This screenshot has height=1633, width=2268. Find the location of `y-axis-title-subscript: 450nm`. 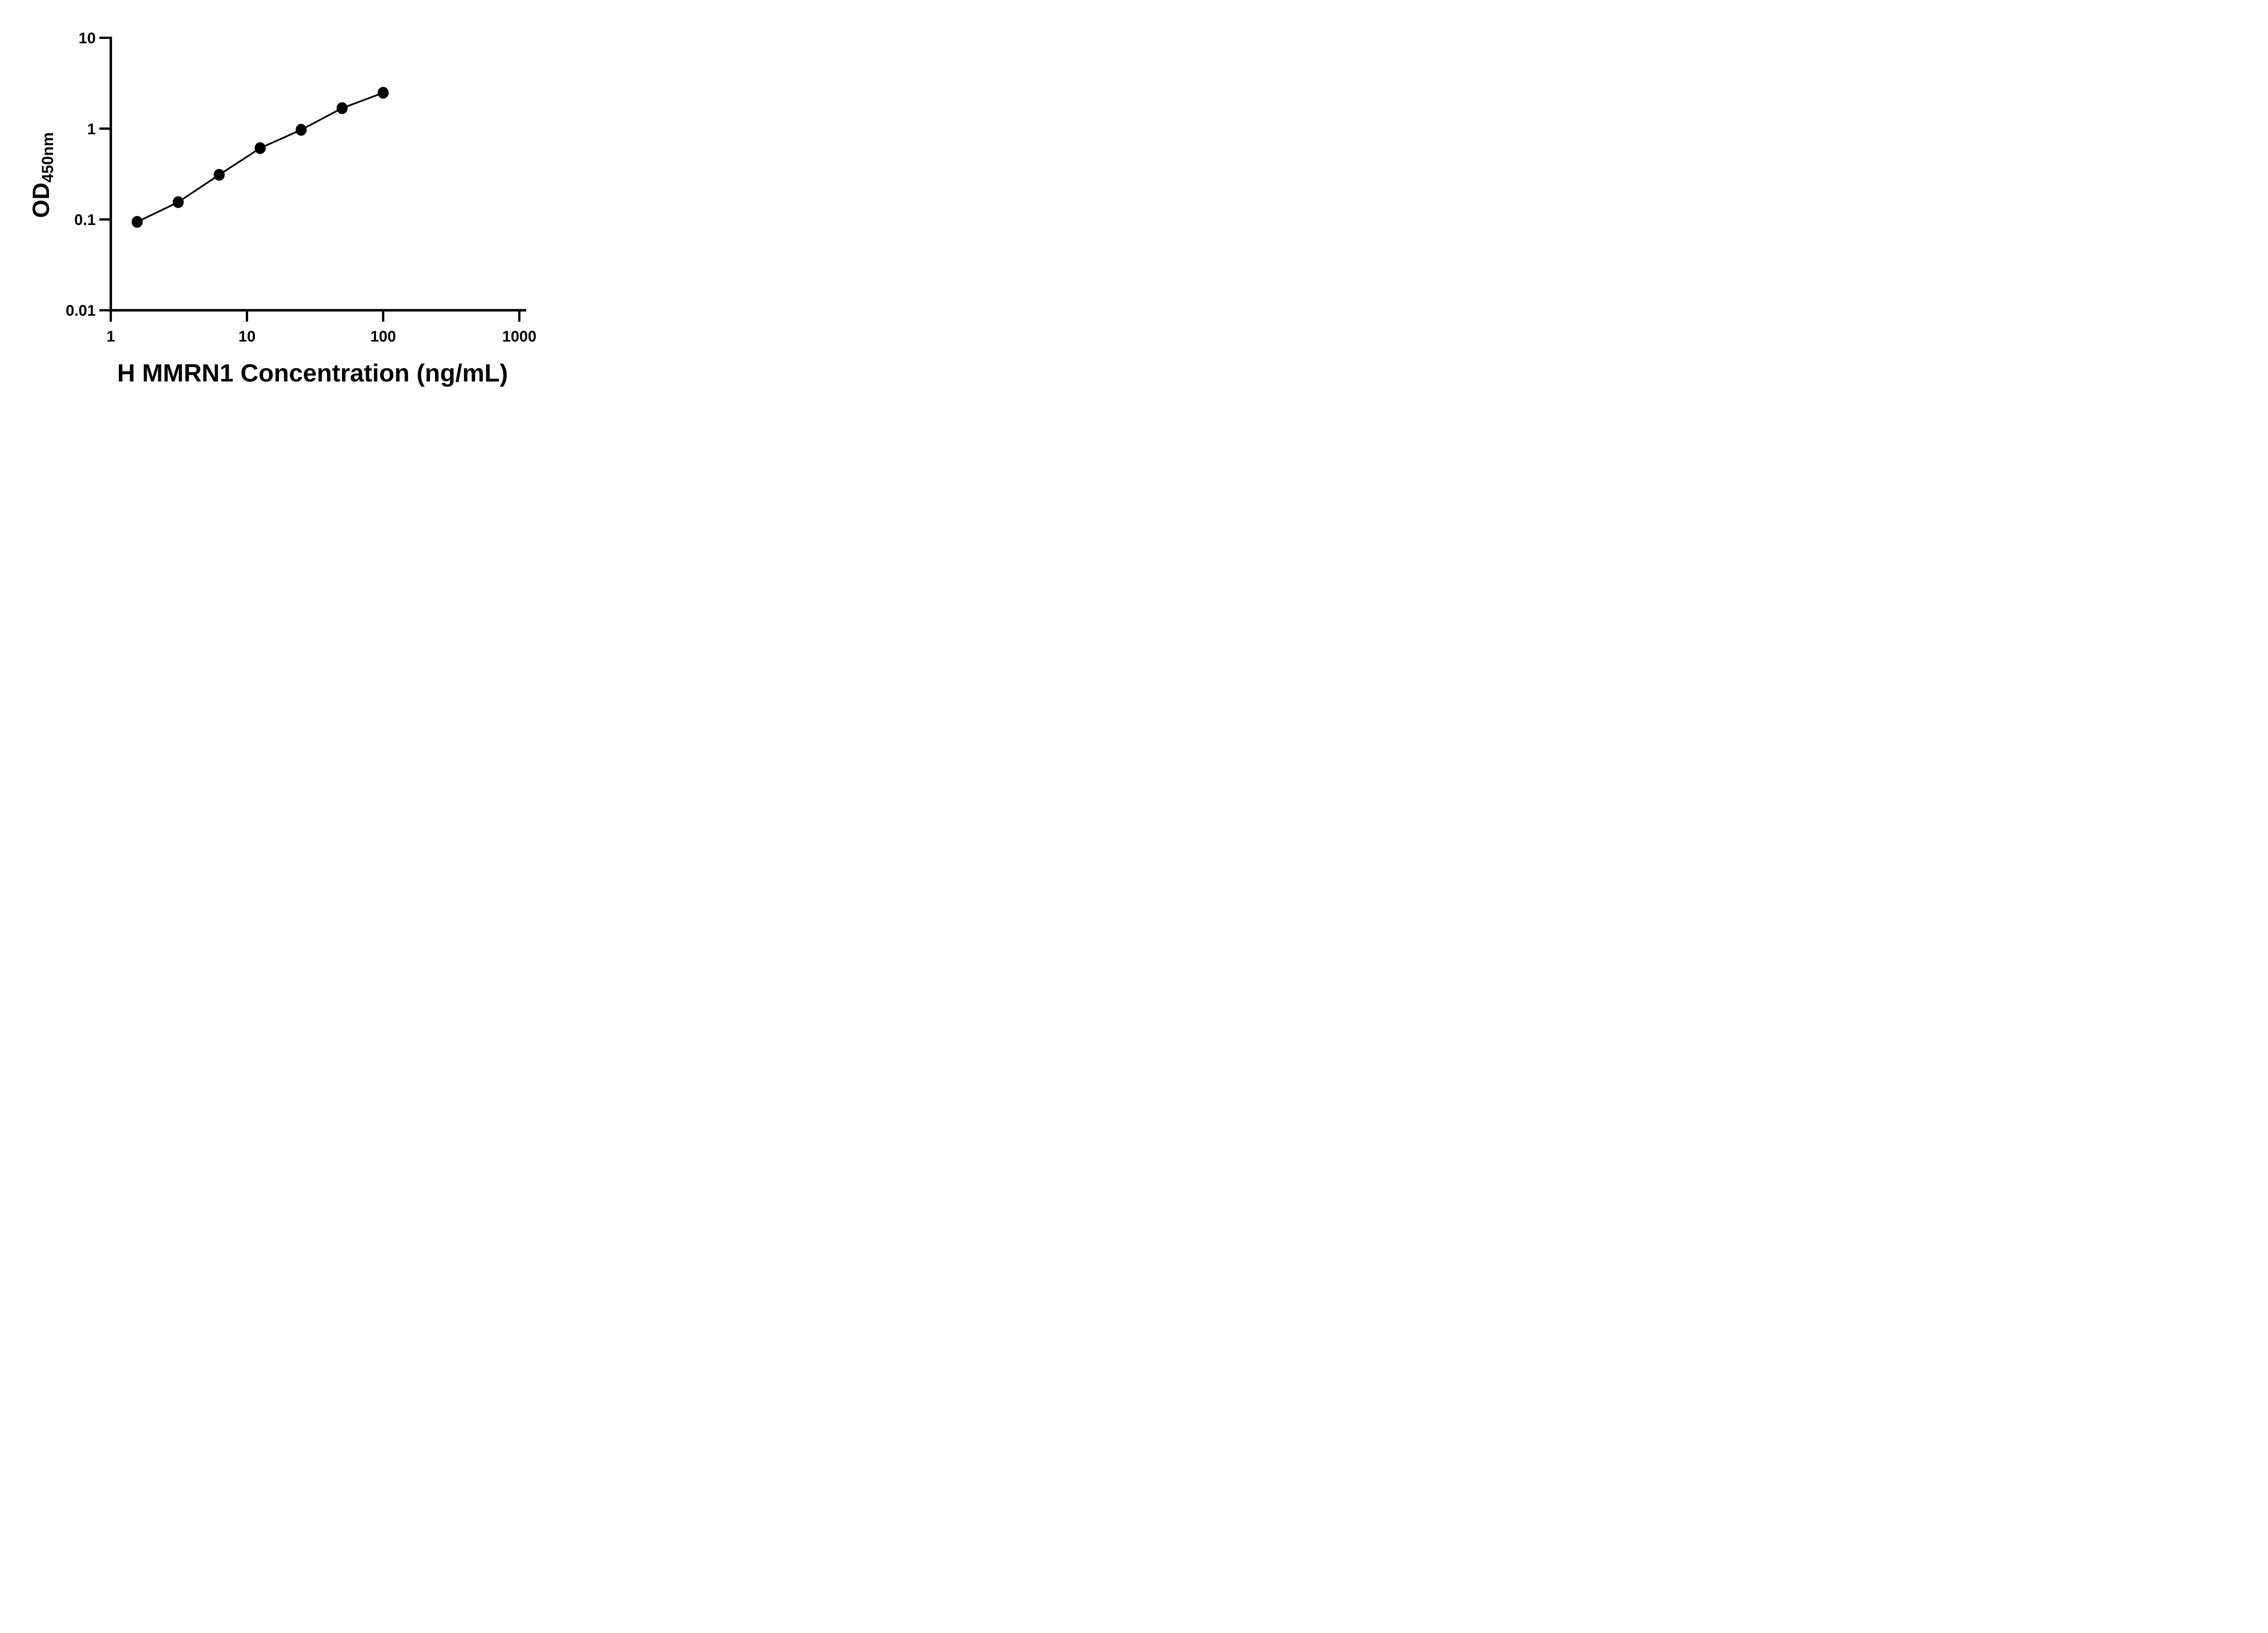

y-axis-title-subscript: 450nm is located at coordinates (48, 157).